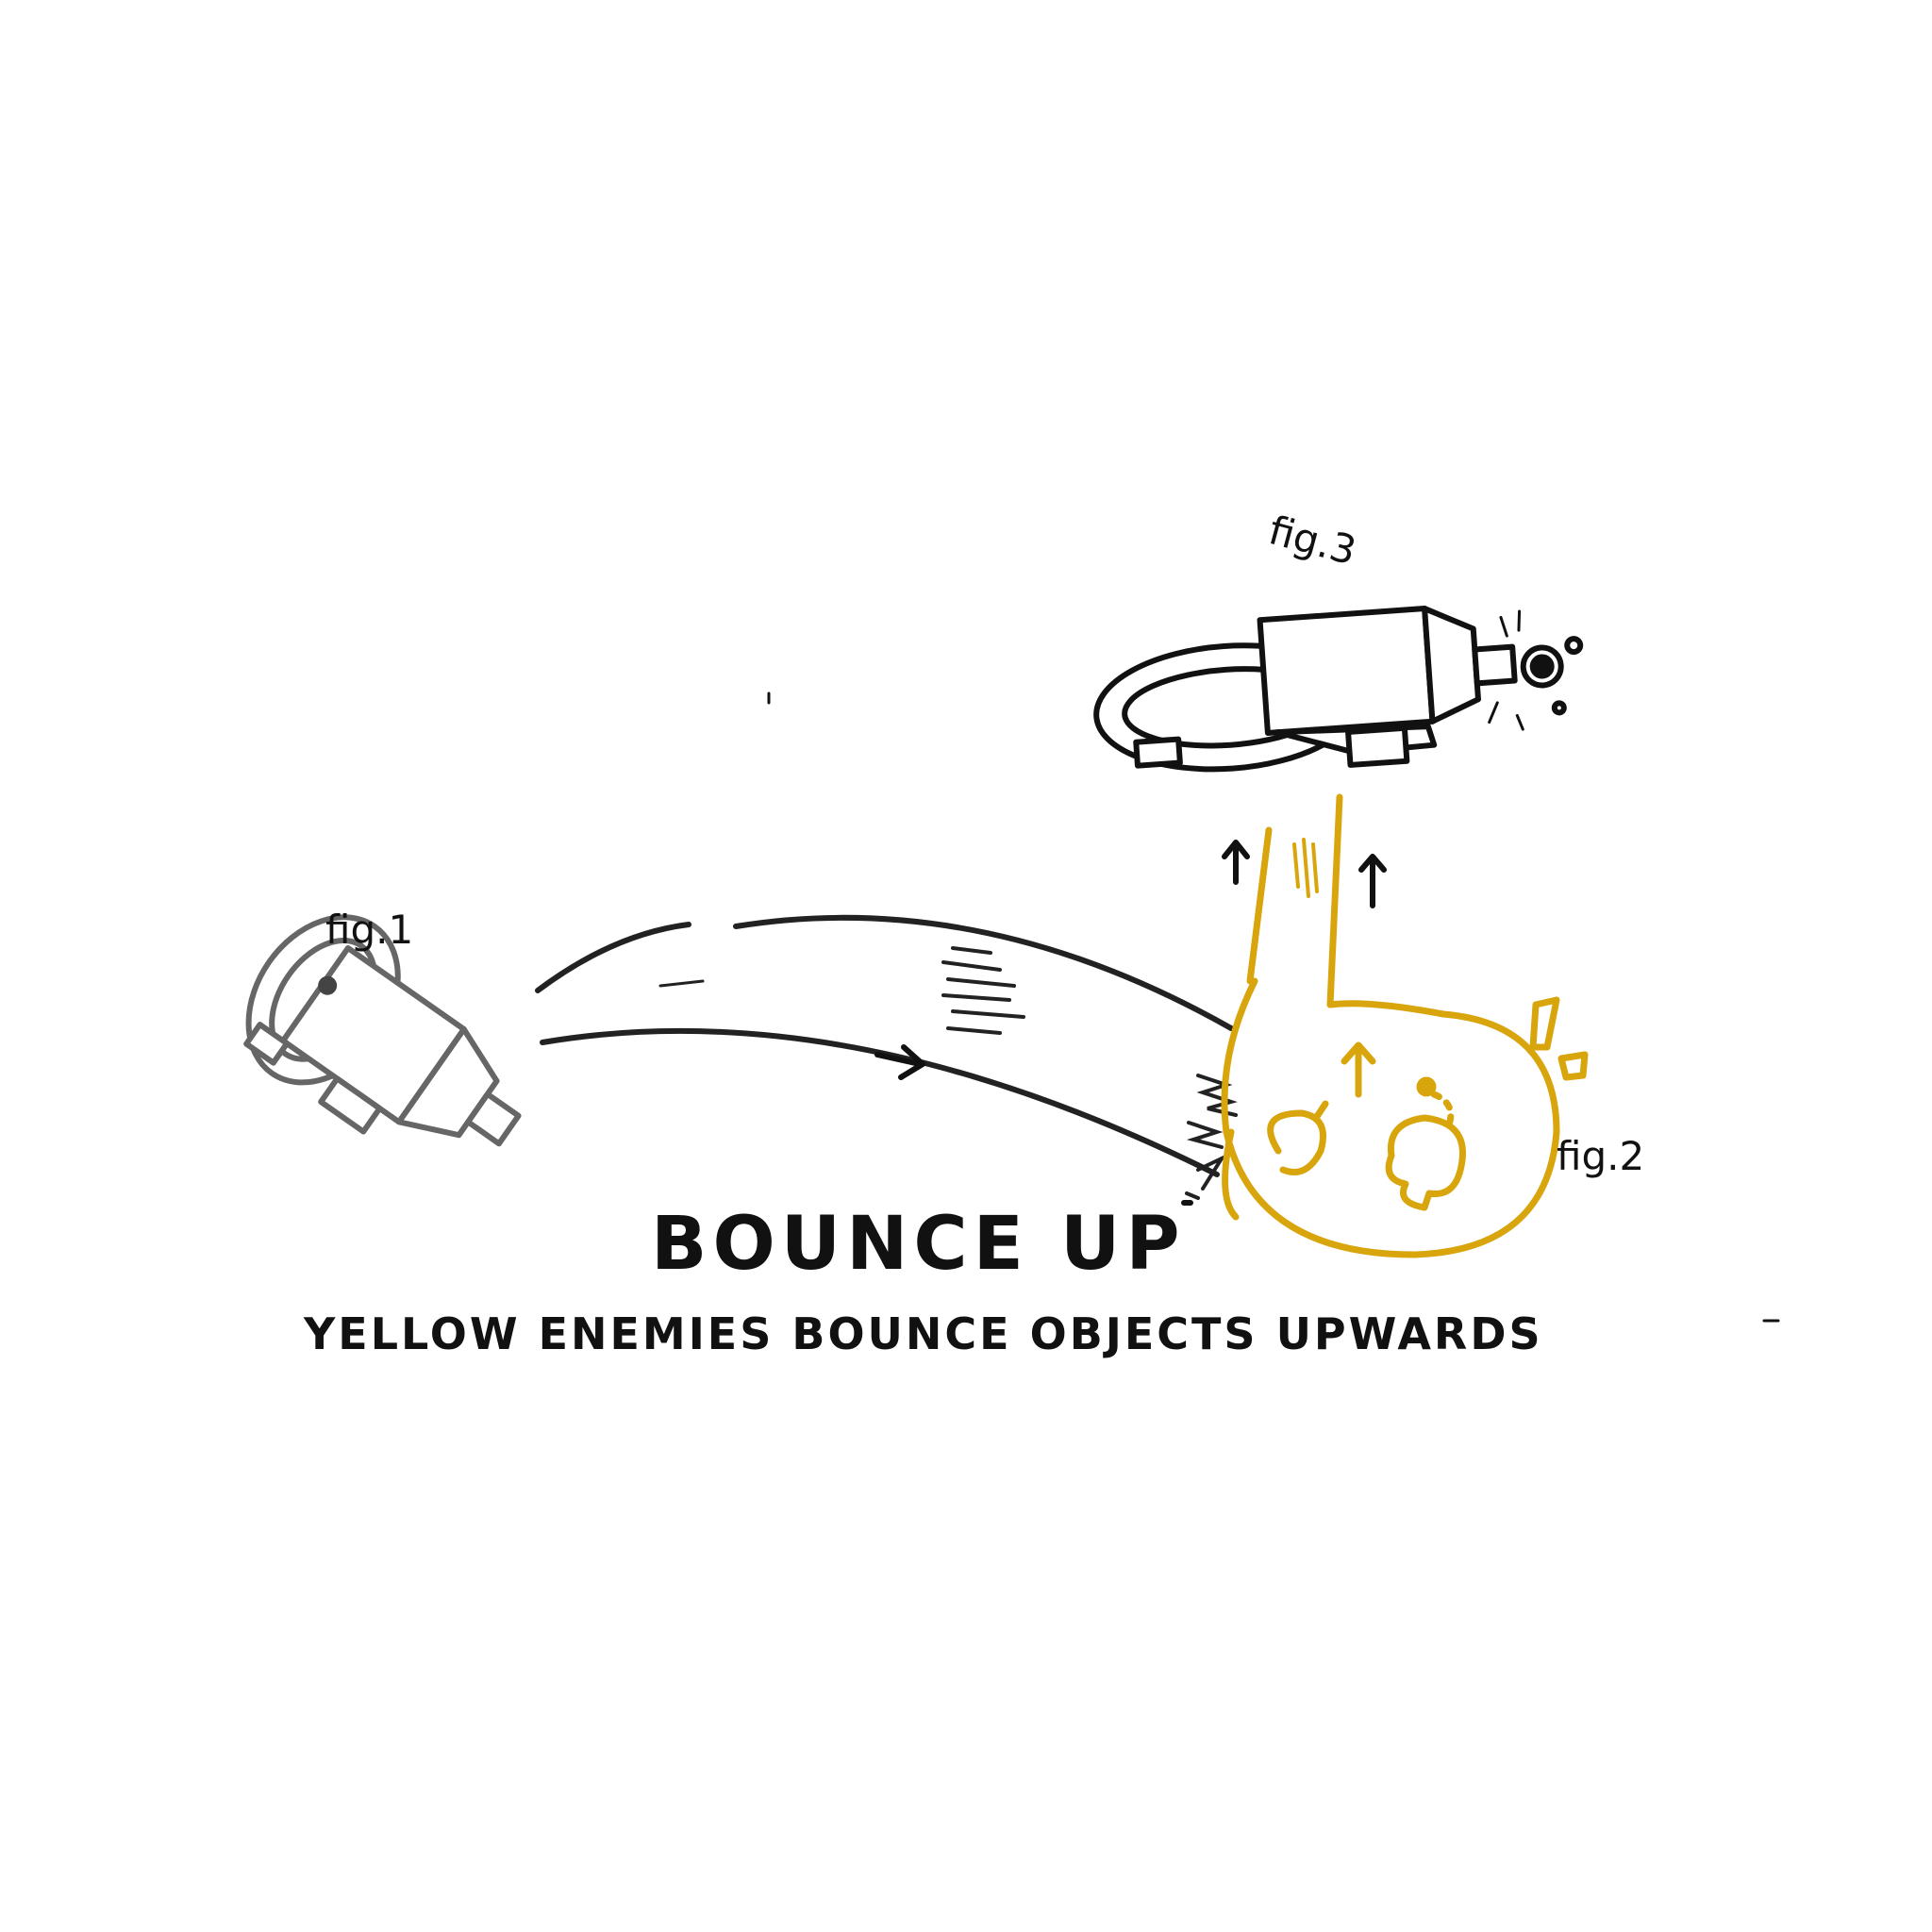  What do you see at coordinates (1211, 1137) in the screenshot?
I see `impact-marks` at bounding box center [1211, 1137].